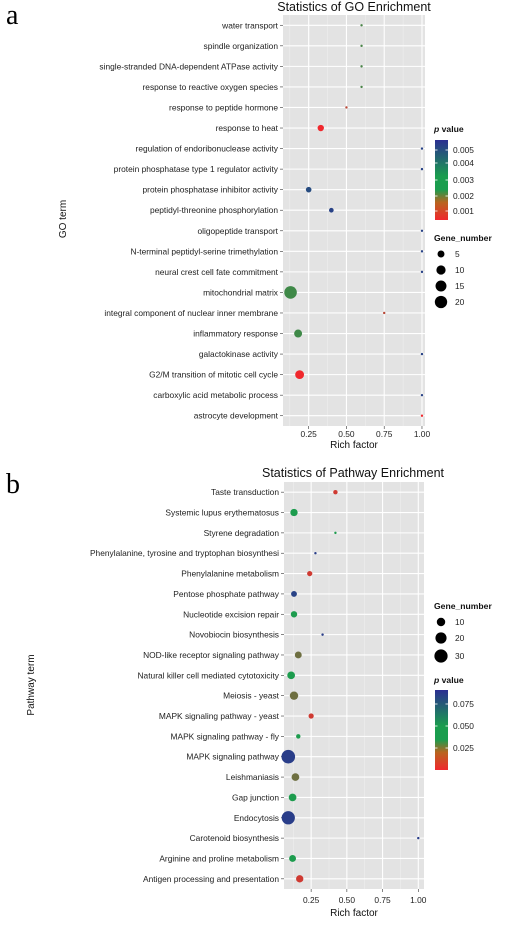 This screenshot has width=526, height=925. What do you see at coordinates (353, 473) in the screenshot?
I see `chart-title: Statistics of Pathway Enrichment` at bounding box center [353, 473].